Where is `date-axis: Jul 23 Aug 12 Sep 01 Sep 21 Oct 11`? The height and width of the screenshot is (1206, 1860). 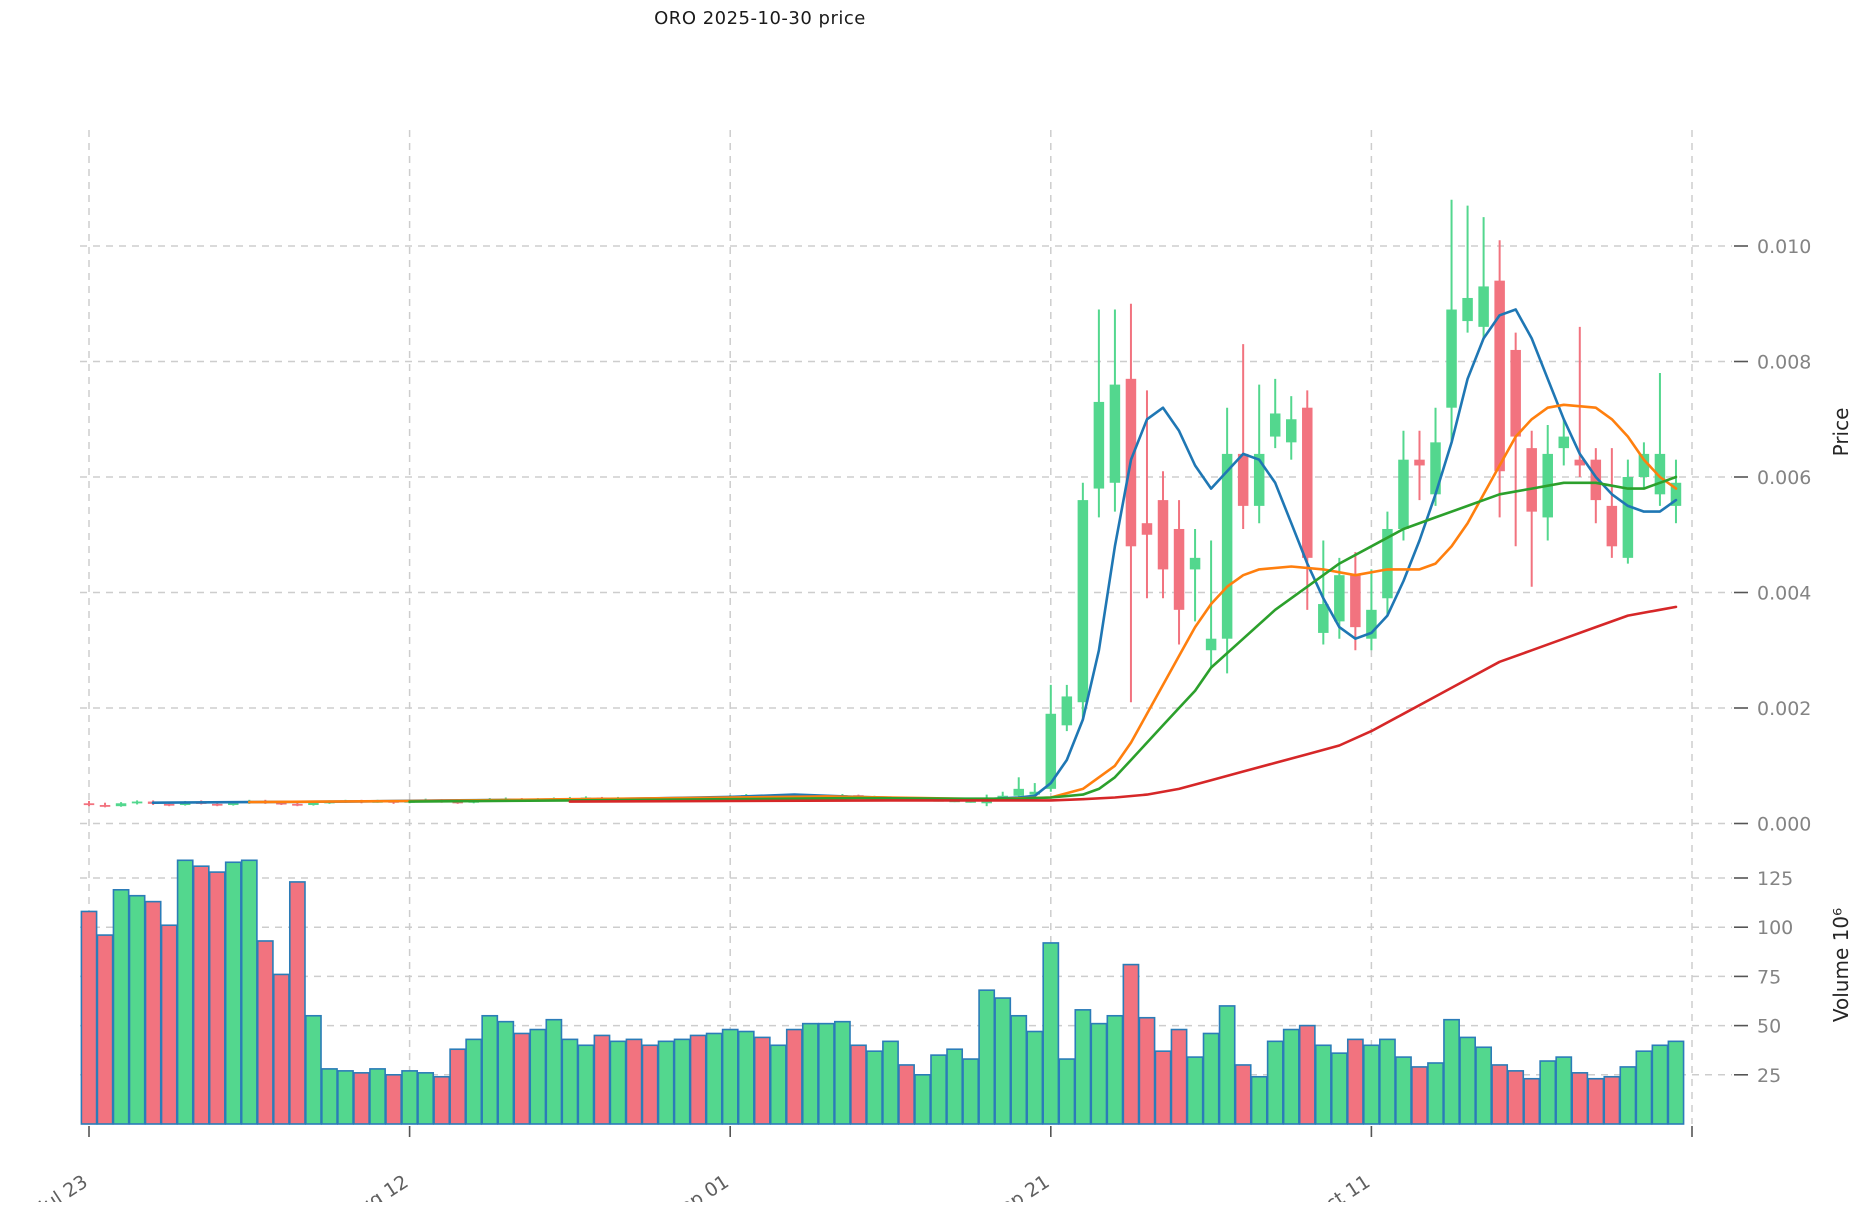 date-axis: Jul 23 Aug 12 Sep 01 Sep 21 Oct 11 is located at coordinates (863, 1166).